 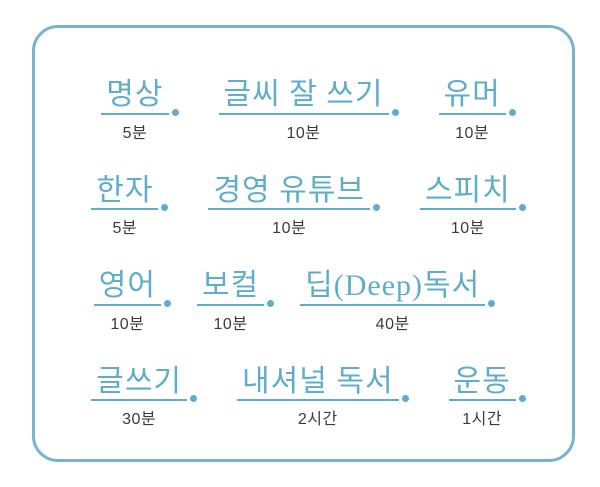 I want to click on activity-label: 경영 유튜브, so click(x=294, y=192).